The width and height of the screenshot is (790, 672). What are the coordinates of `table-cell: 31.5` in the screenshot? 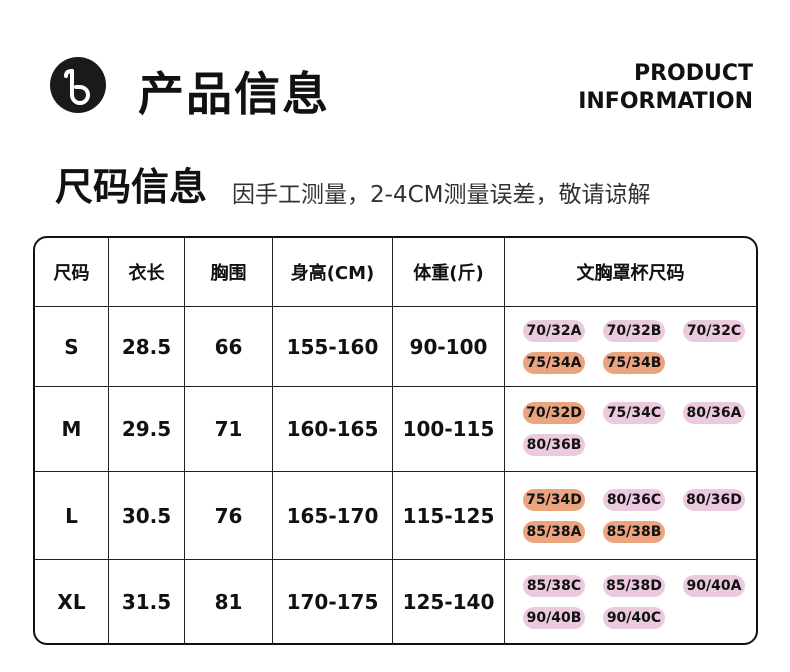 It's located at (147, 601).